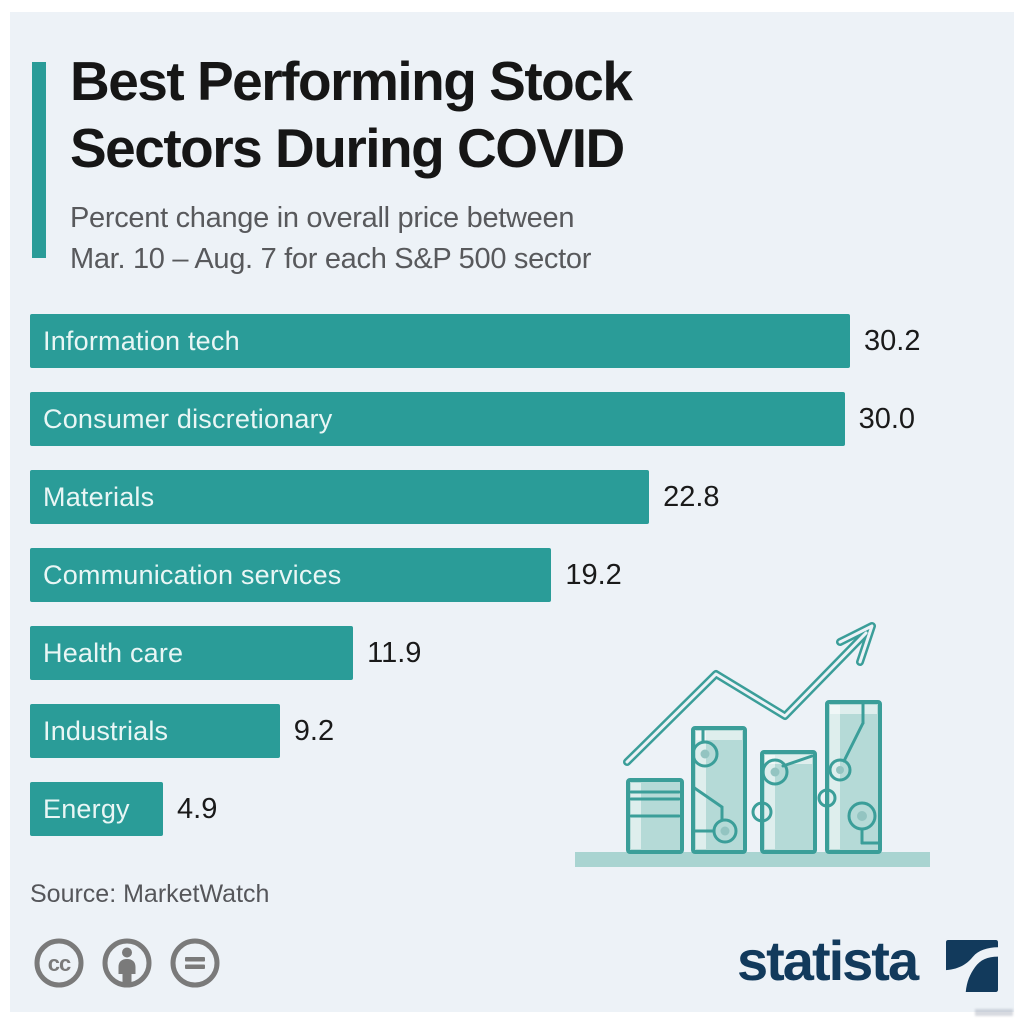 Image resolution: width=1024 pixels, height=1024 pixels. I want to click on bar-label: Information tech, so click(141, 340).